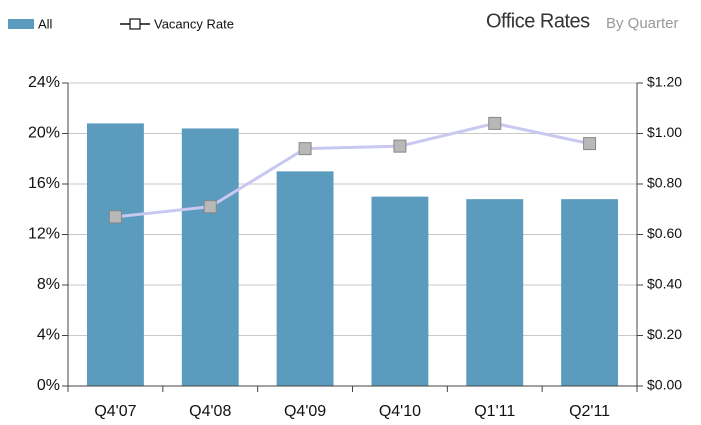  Describe the element at coordinates (400, 411) in the screenshot. I see `x-tick-label: Q4'10` at that location.